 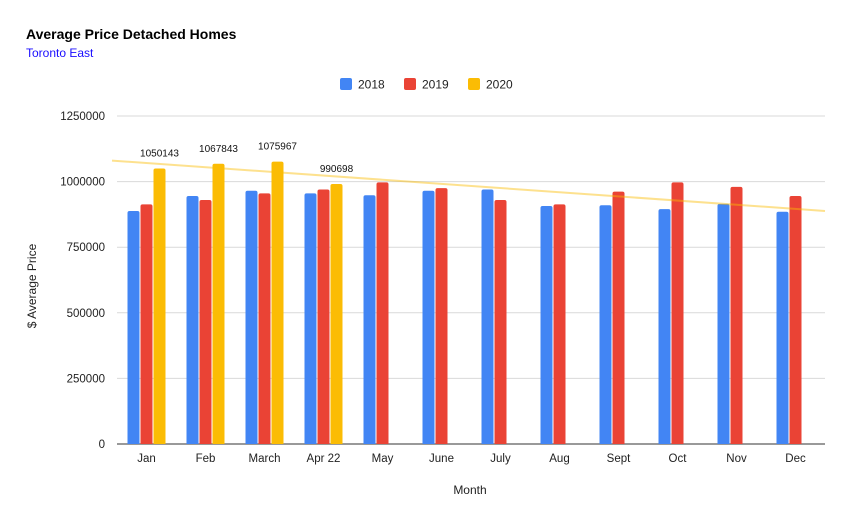 I want to click on bar-2019-sept, so click(x=618, y=317).